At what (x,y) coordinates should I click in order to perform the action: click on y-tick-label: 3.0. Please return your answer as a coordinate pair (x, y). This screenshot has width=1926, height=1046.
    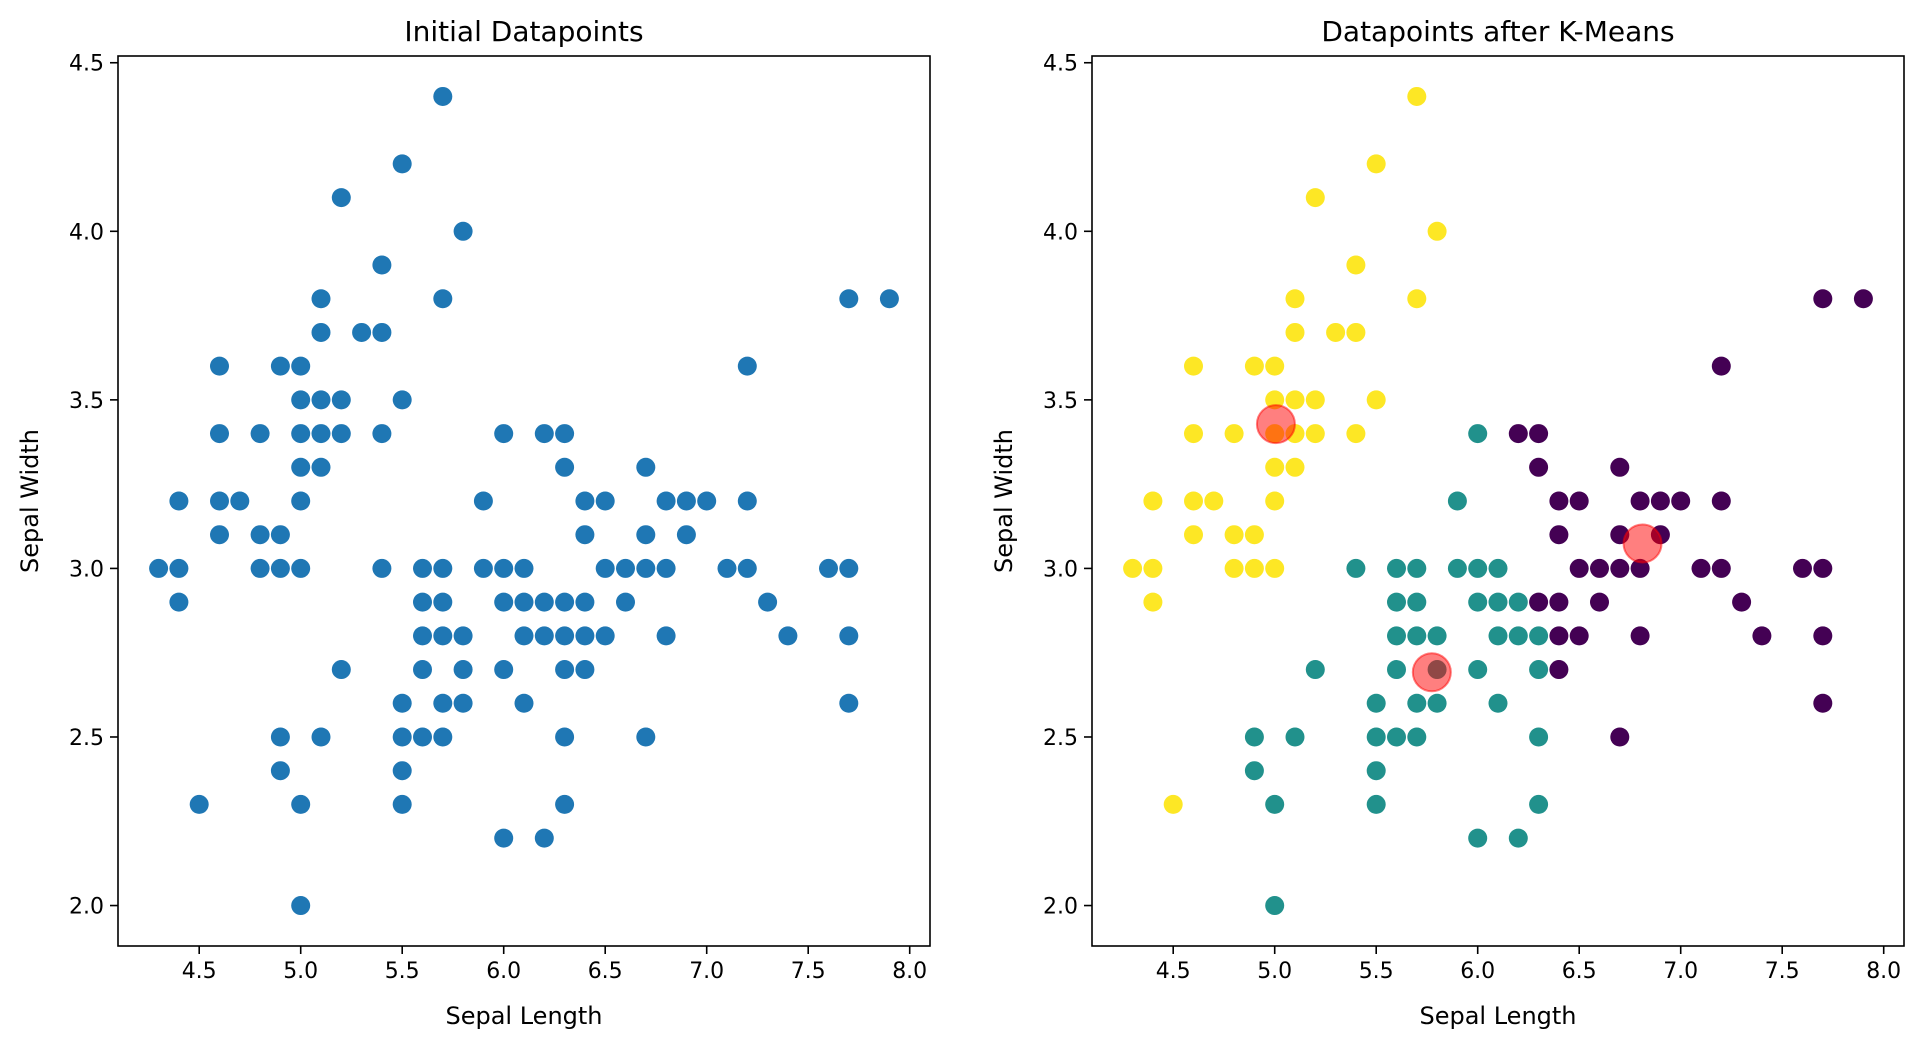
    Looking at the image, I should click on (86, 569).